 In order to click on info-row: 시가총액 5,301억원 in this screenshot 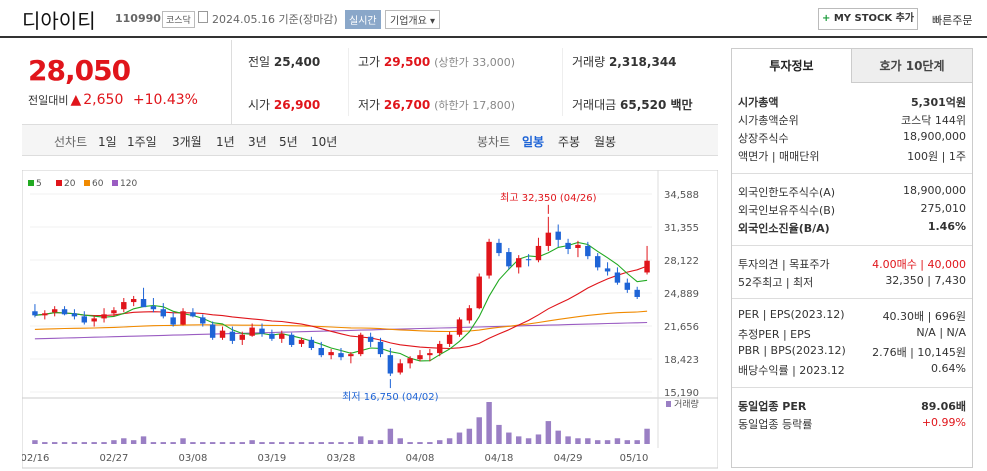, I will do `click(852, 102)`.